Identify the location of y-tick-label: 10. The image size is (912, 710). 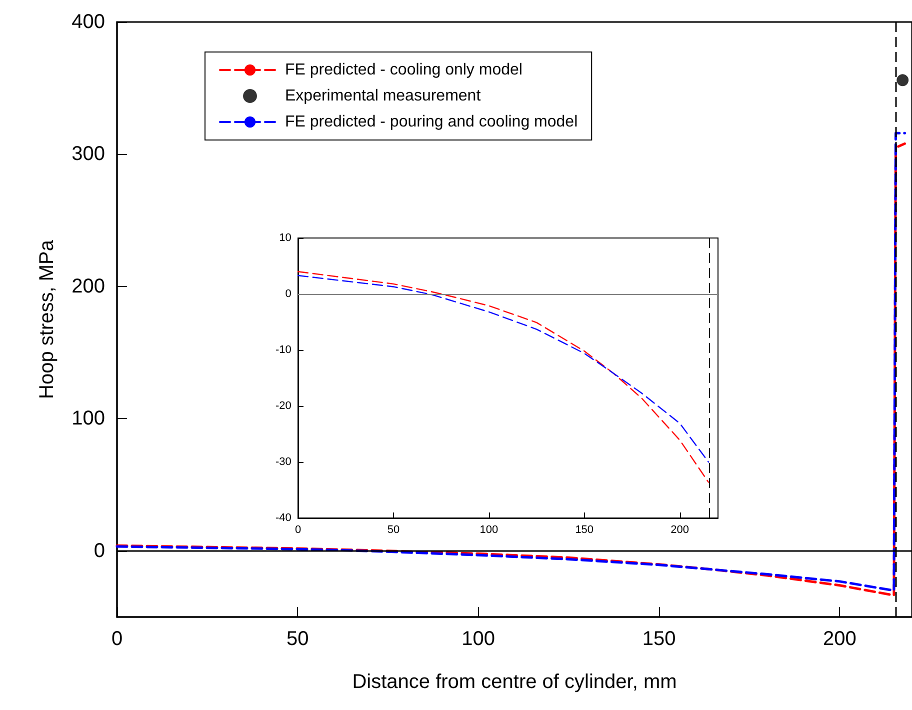
(285, 238).